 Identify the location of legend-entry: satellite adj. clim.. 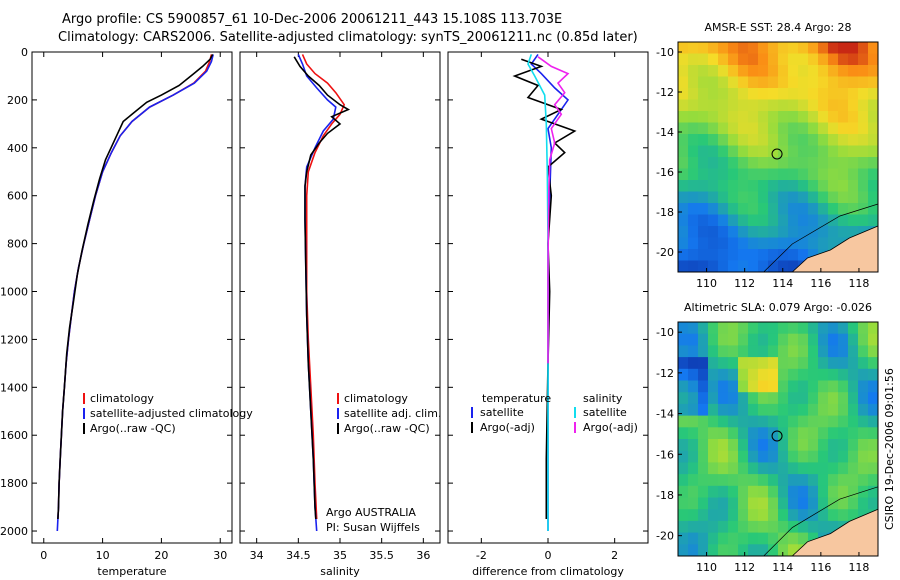
(392, 413).